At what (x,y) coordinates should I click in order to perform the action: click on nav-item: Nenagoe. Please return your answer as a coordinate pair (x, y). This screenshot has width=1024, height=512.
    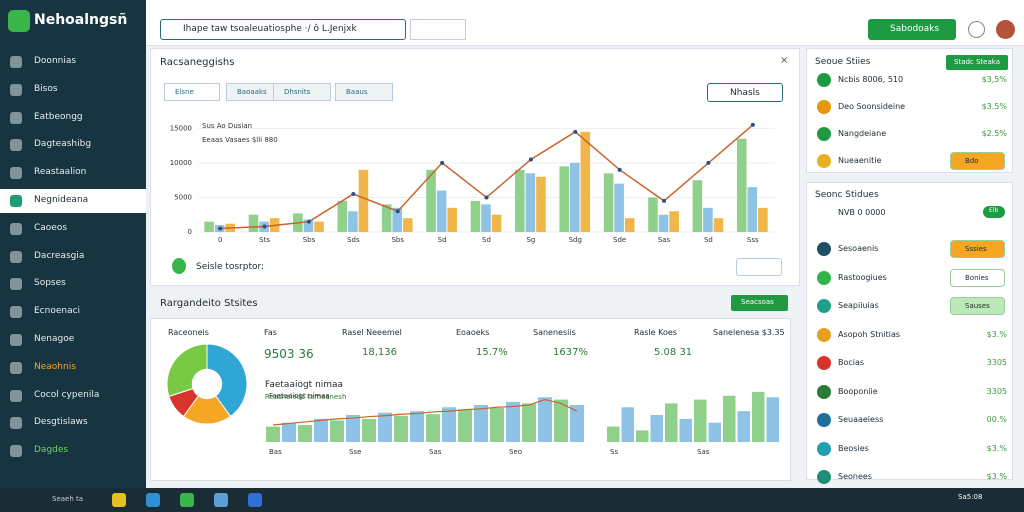
    Looking at the image, I should click on (54, 339).